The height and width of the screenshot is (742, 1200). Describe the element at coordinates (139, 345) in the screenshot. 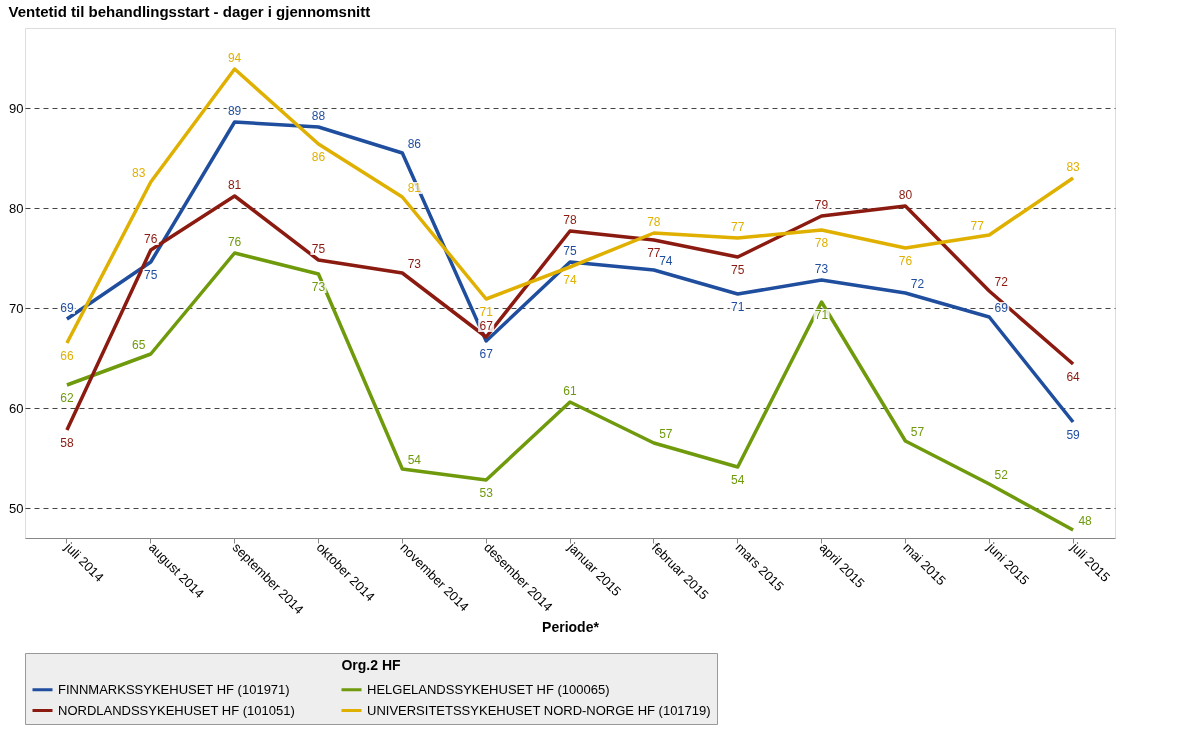

I see `data-label: 65` at that location.